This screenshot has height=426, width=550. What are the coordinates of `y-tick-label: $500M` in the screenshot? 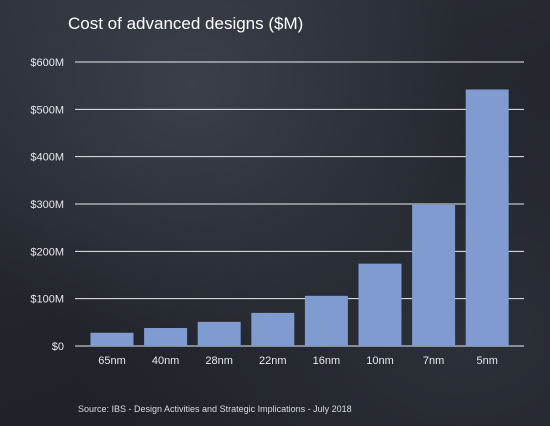 It's located at (47, 110).